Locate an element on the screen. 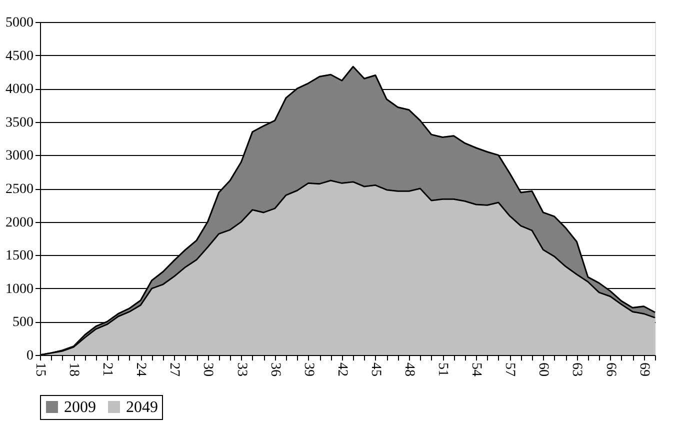  y-tick-label: 1000 is located at coordinates (20, 289).